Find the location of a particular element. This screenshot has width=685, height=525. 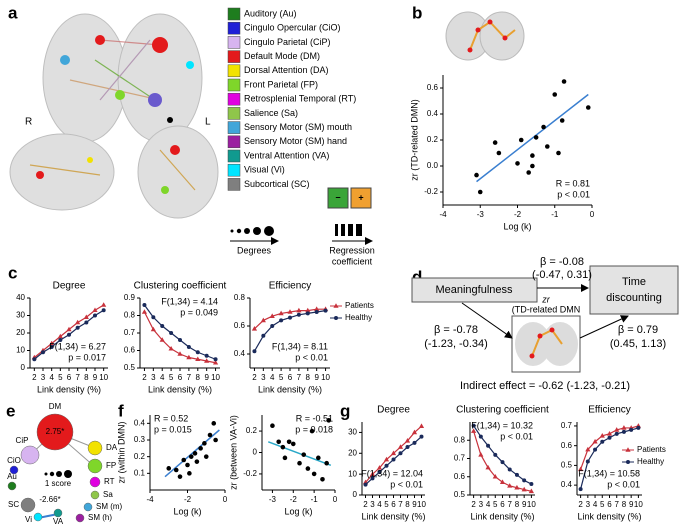

x-tick-label: 4 is located at coordinates (162, 377).